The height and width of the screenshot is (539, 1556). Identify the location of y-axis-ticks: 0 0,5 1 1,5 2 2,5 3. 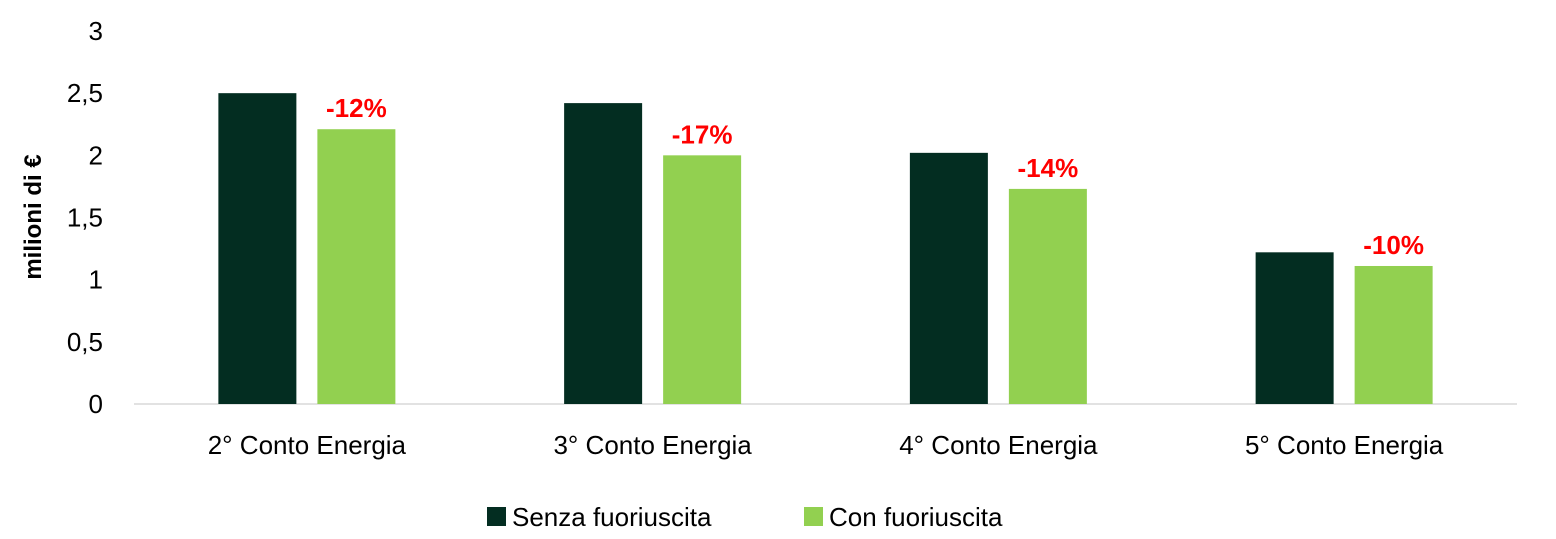
(85, 217).